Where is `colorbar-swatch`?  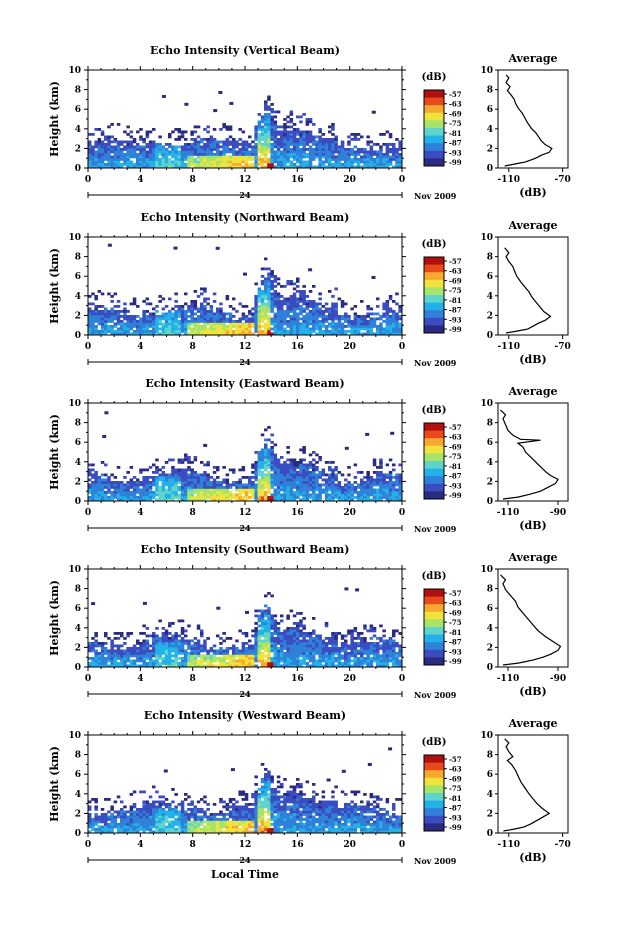 colorbar-swatch is located at coordinates (434, 321).